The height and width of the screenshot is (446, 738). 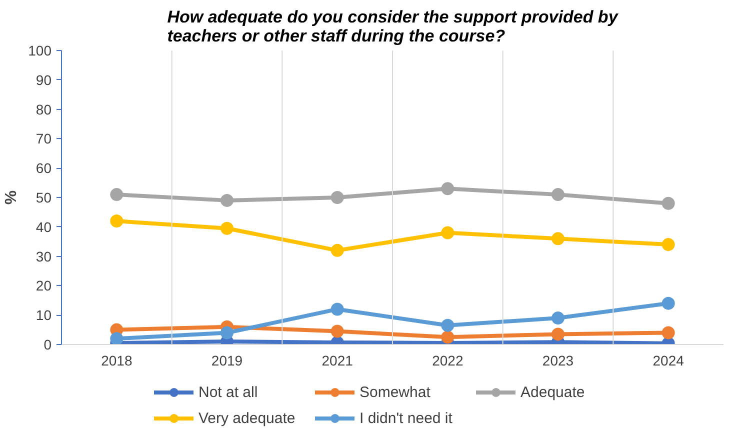 I want to click on y-tick-label: 100, so click(x=40, y=50).